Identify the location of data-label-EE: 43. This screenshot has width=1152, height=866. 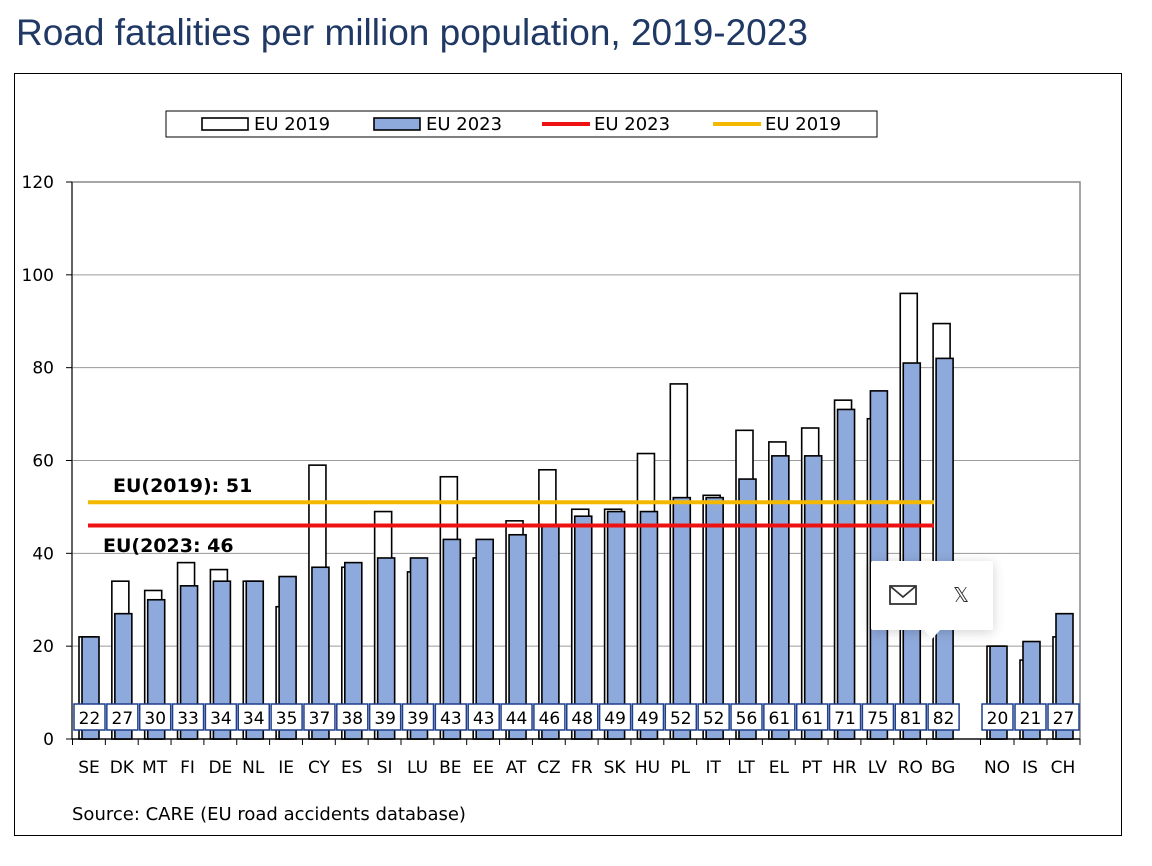
(484, 719).